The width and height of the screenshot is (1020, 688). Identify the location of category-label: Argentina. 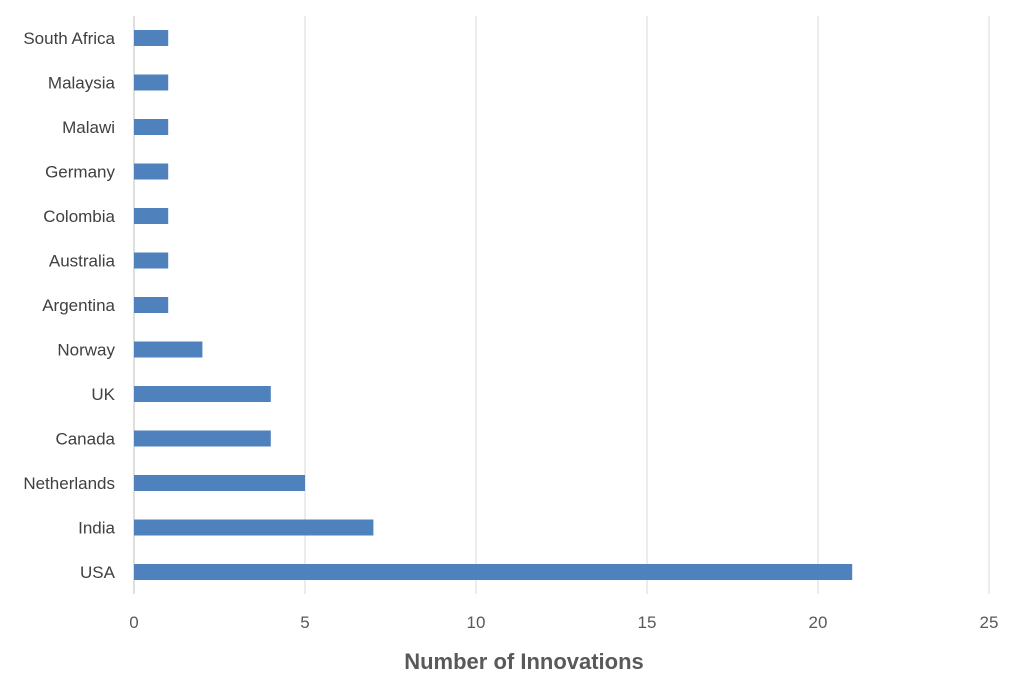
(78, 305).